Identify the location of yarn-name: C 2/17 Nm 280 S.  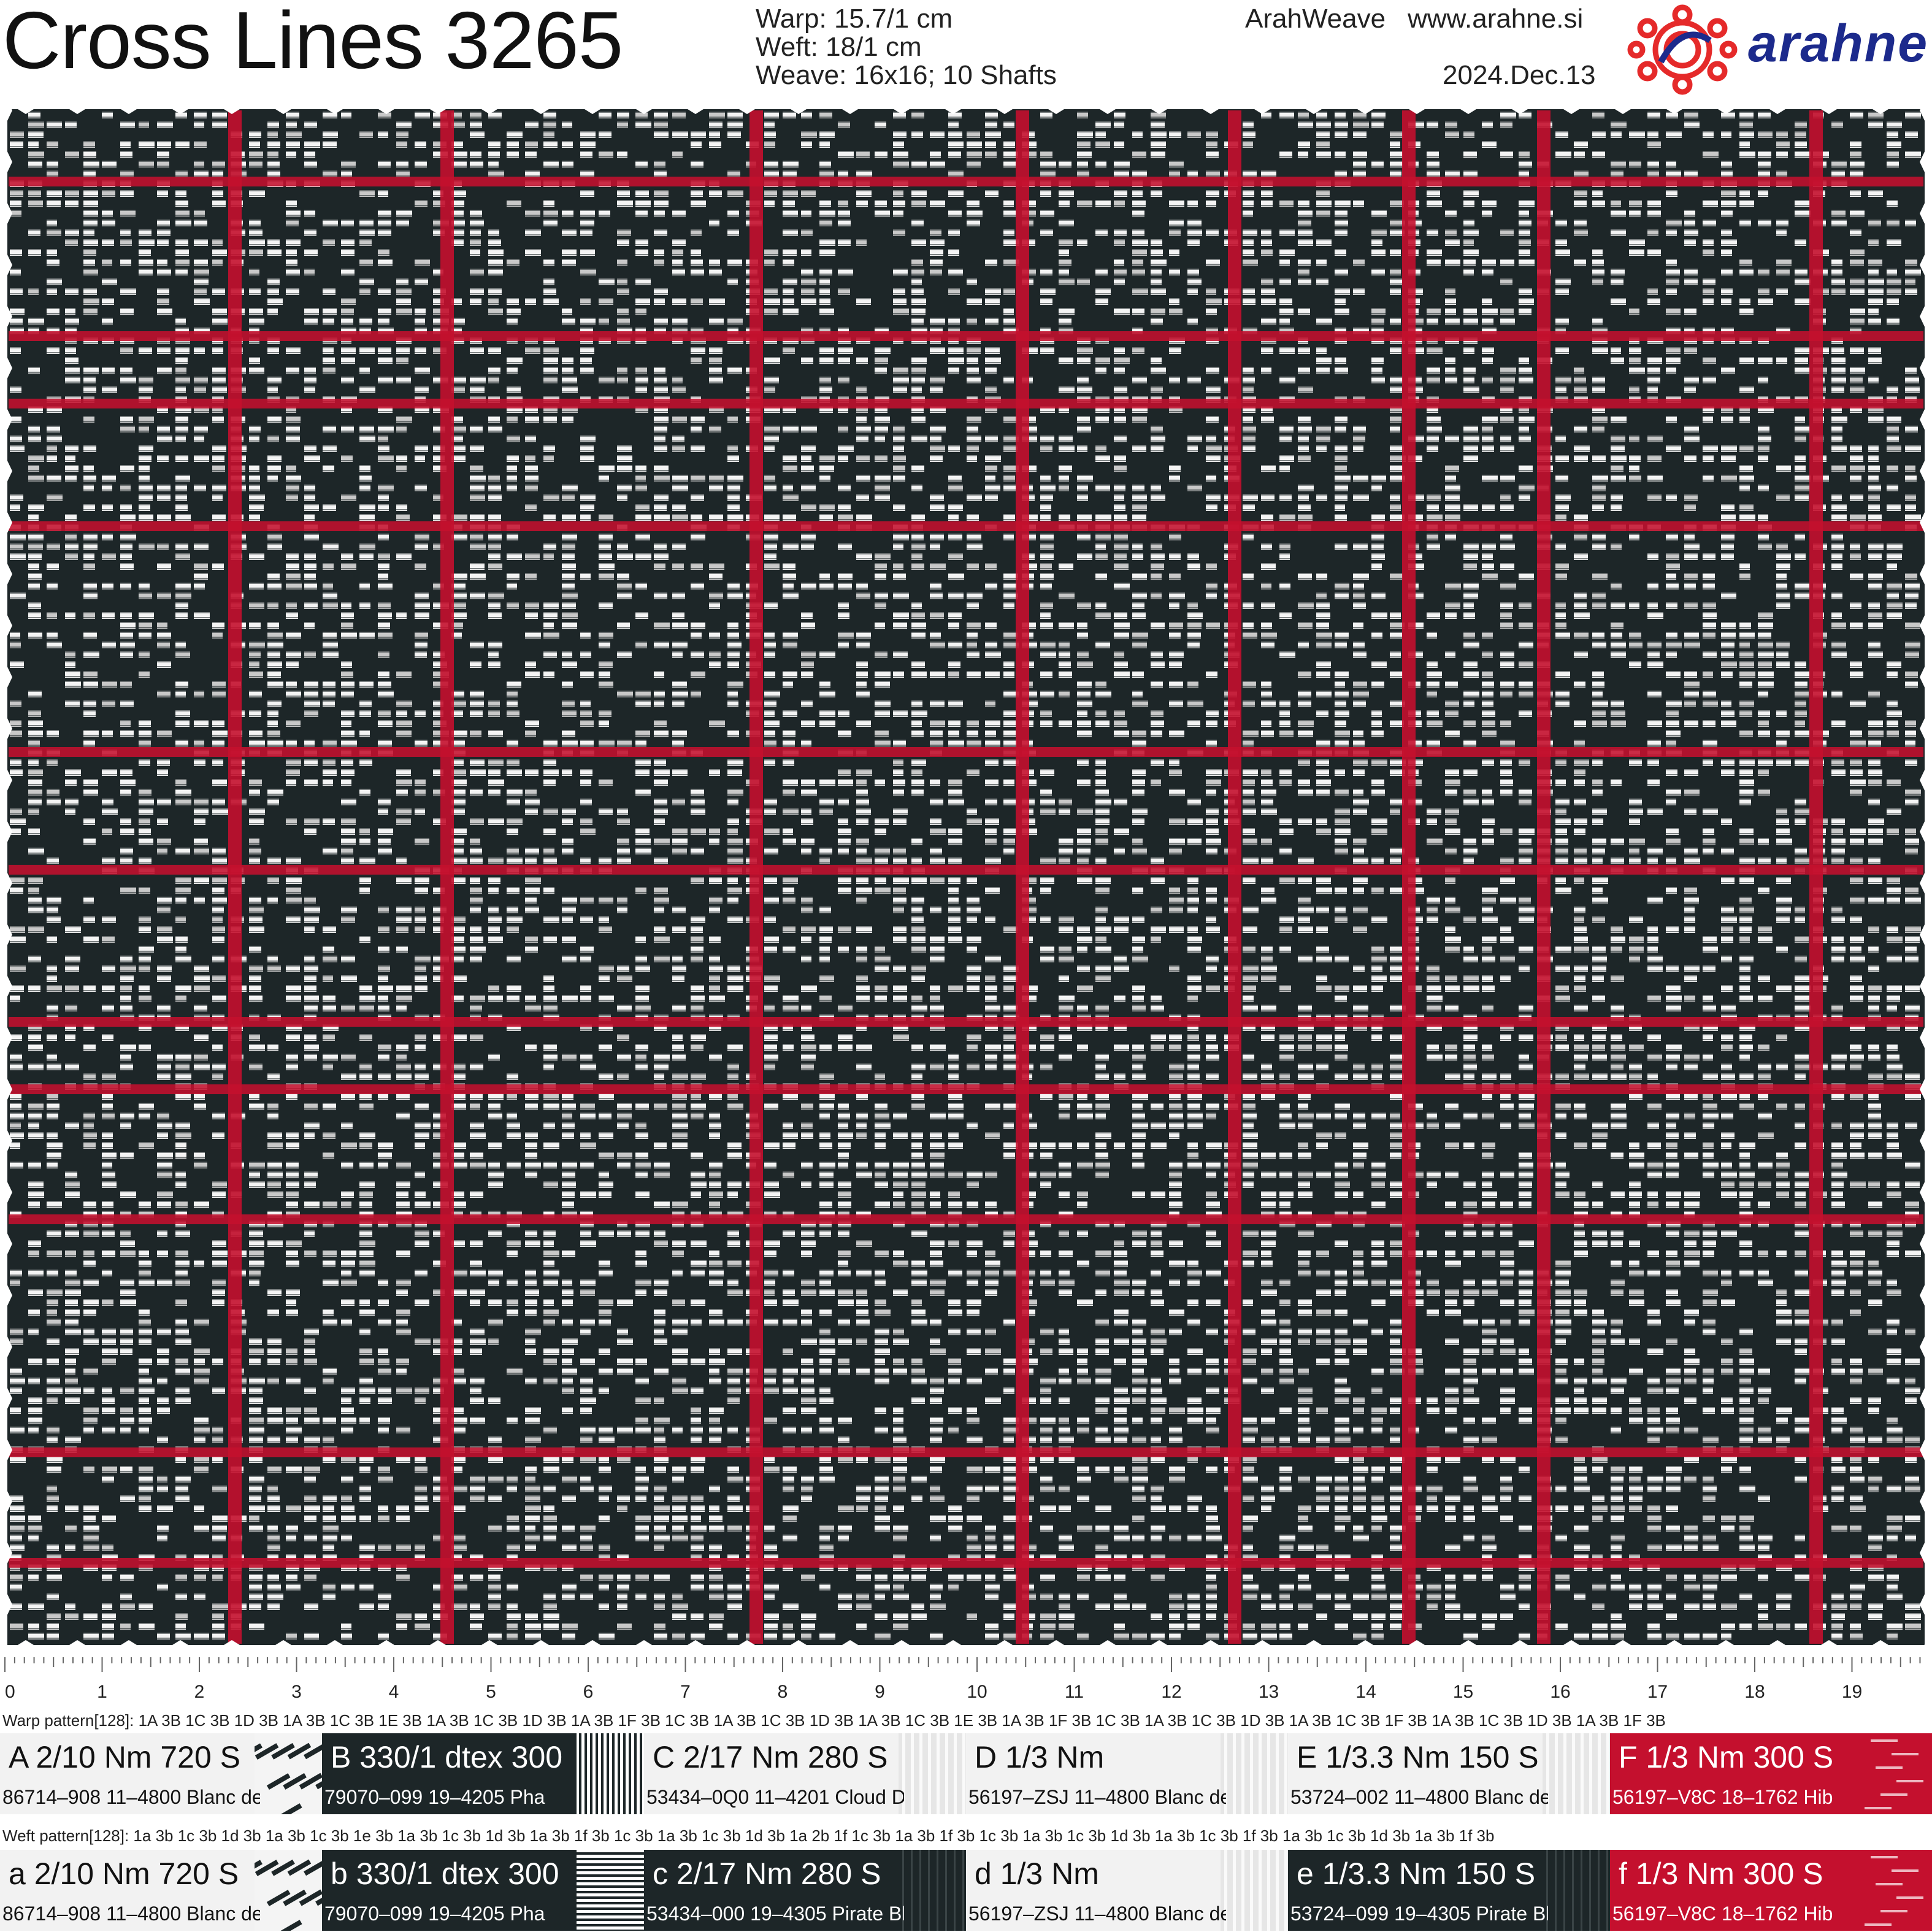
(770, 1757).